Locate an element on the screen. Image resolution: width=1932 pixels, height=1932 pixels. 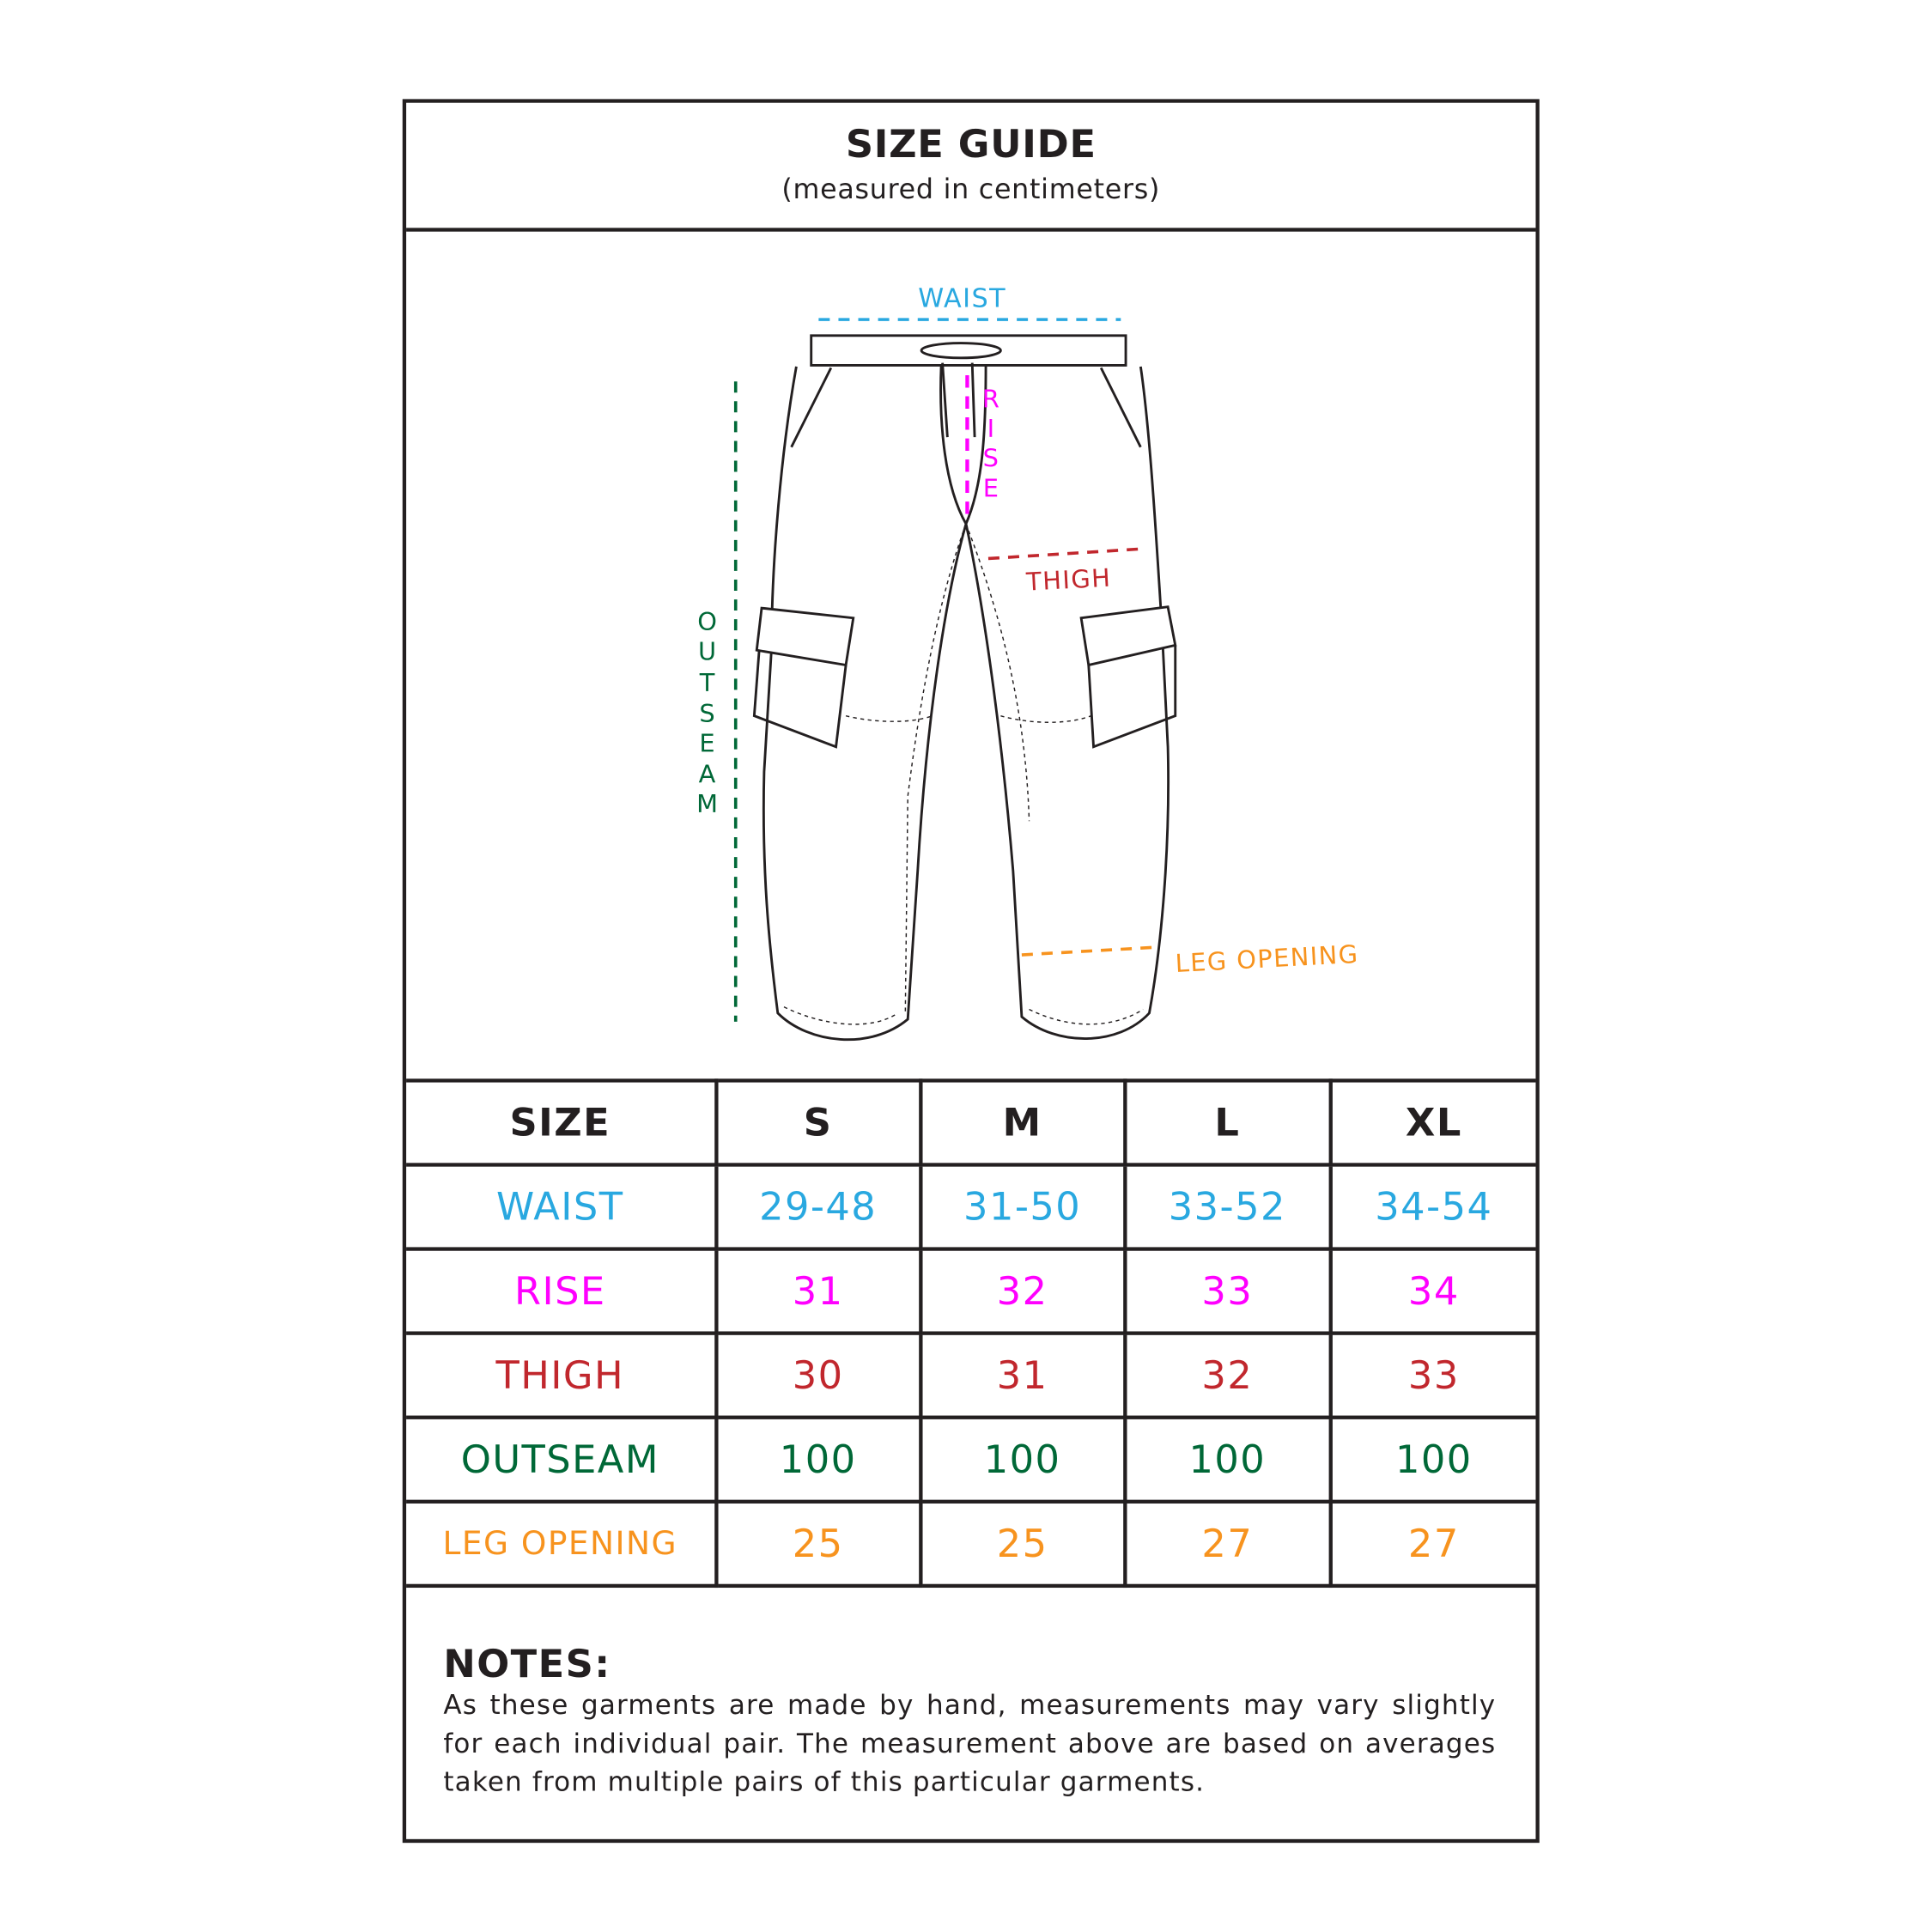
row-label: OUTSEAM is located at coordinates (562, 1459).